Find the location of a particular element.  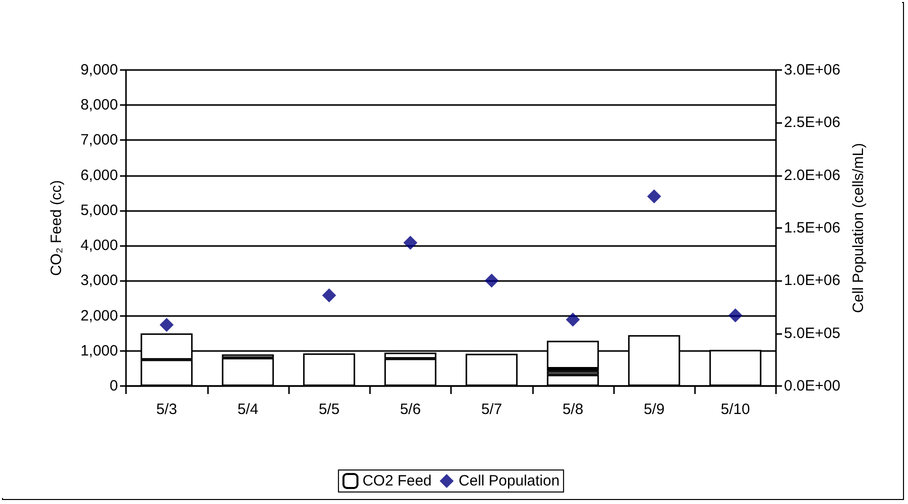

y-tick-label: 9,000 is located at coordinates (99, 70).